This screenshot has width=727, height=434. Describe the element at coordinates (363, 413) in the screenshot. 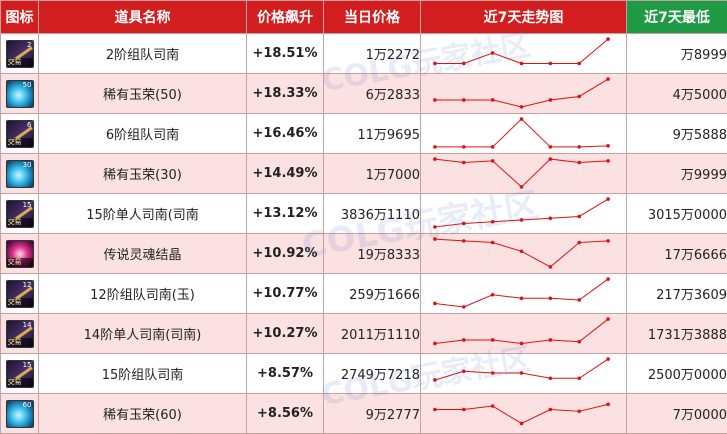

I see `table-row: 60 稀有玉荣(60) +8.56% 9万2777 7万0000` at that location.